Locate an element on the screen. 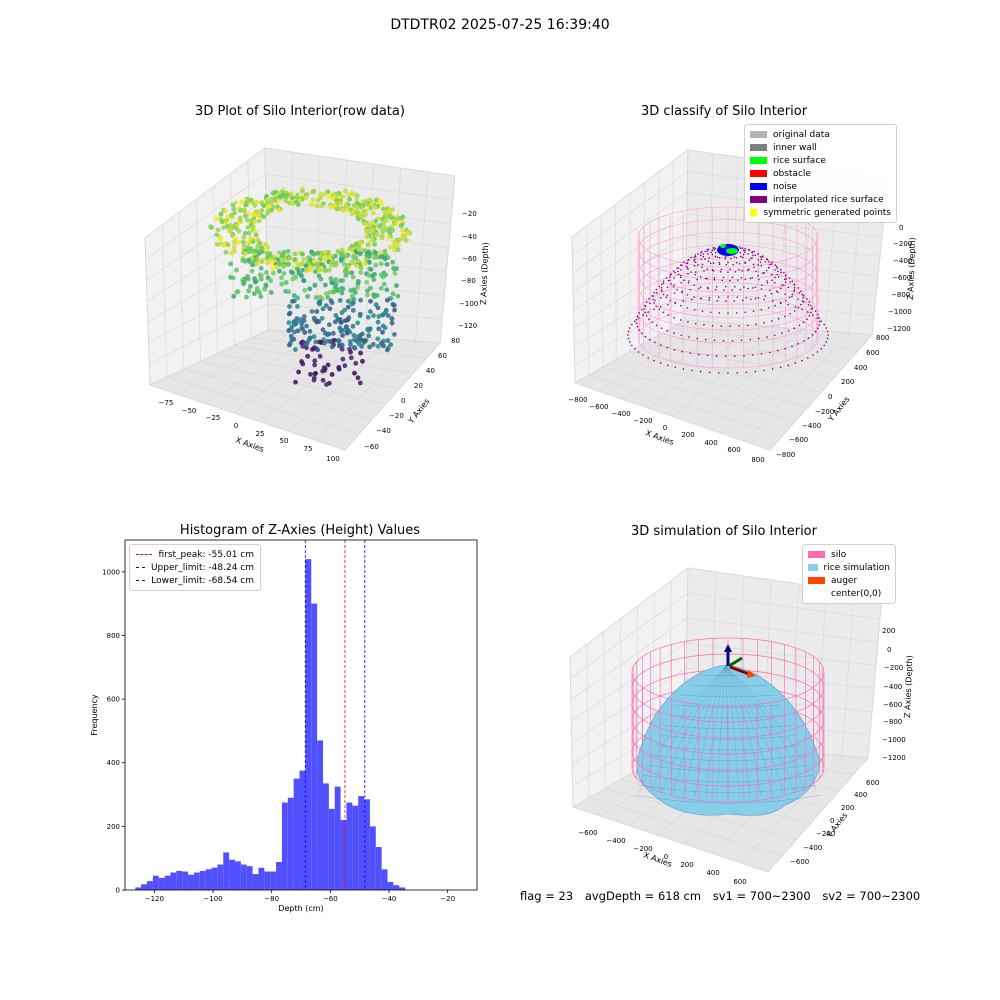  classify-xtick: −200 is located at coordinates (642, 421).